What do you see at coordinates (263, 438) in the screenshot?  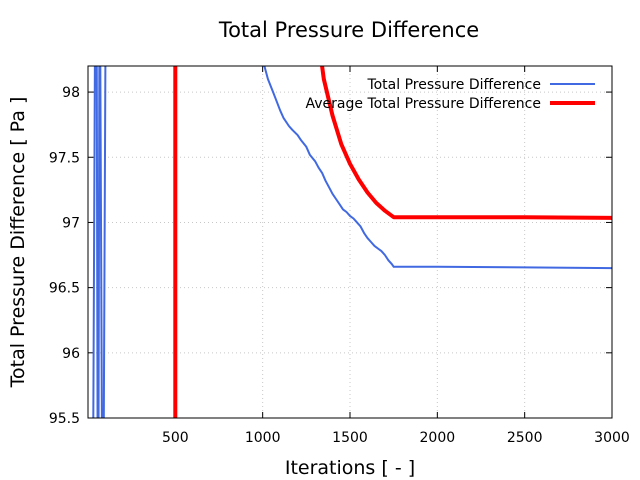 I see `x-tick-label: 1000` at bounding box center [263, 438].